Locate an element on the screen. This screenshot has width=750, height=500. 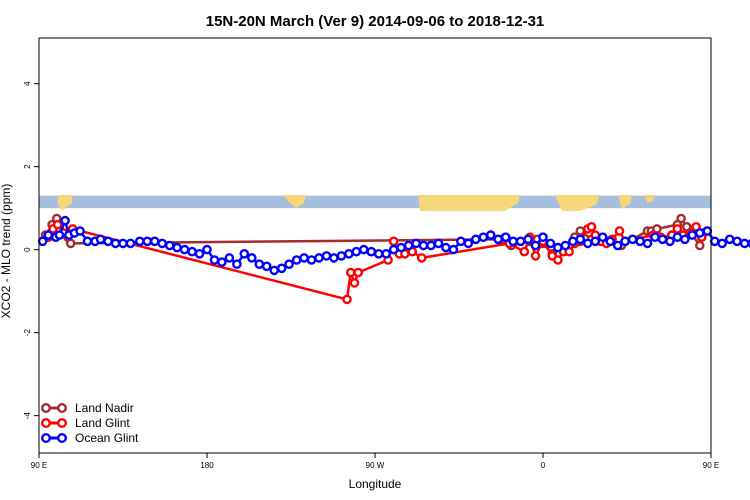
y-tick-label: -4 is located at coordinates (27, 416).